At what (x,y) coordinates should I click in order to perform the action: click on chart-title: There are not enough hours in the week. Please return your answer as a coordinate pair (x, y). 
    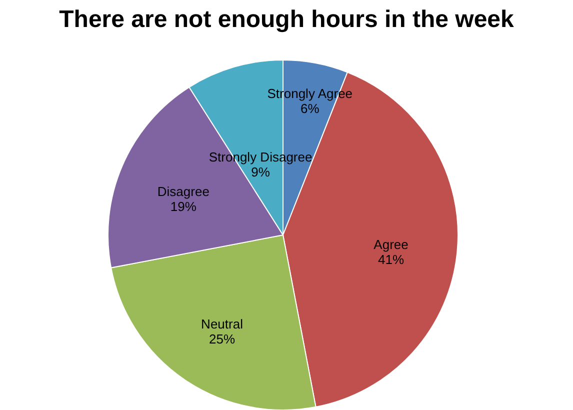
    Looking at the image, I should click on (287, 19).